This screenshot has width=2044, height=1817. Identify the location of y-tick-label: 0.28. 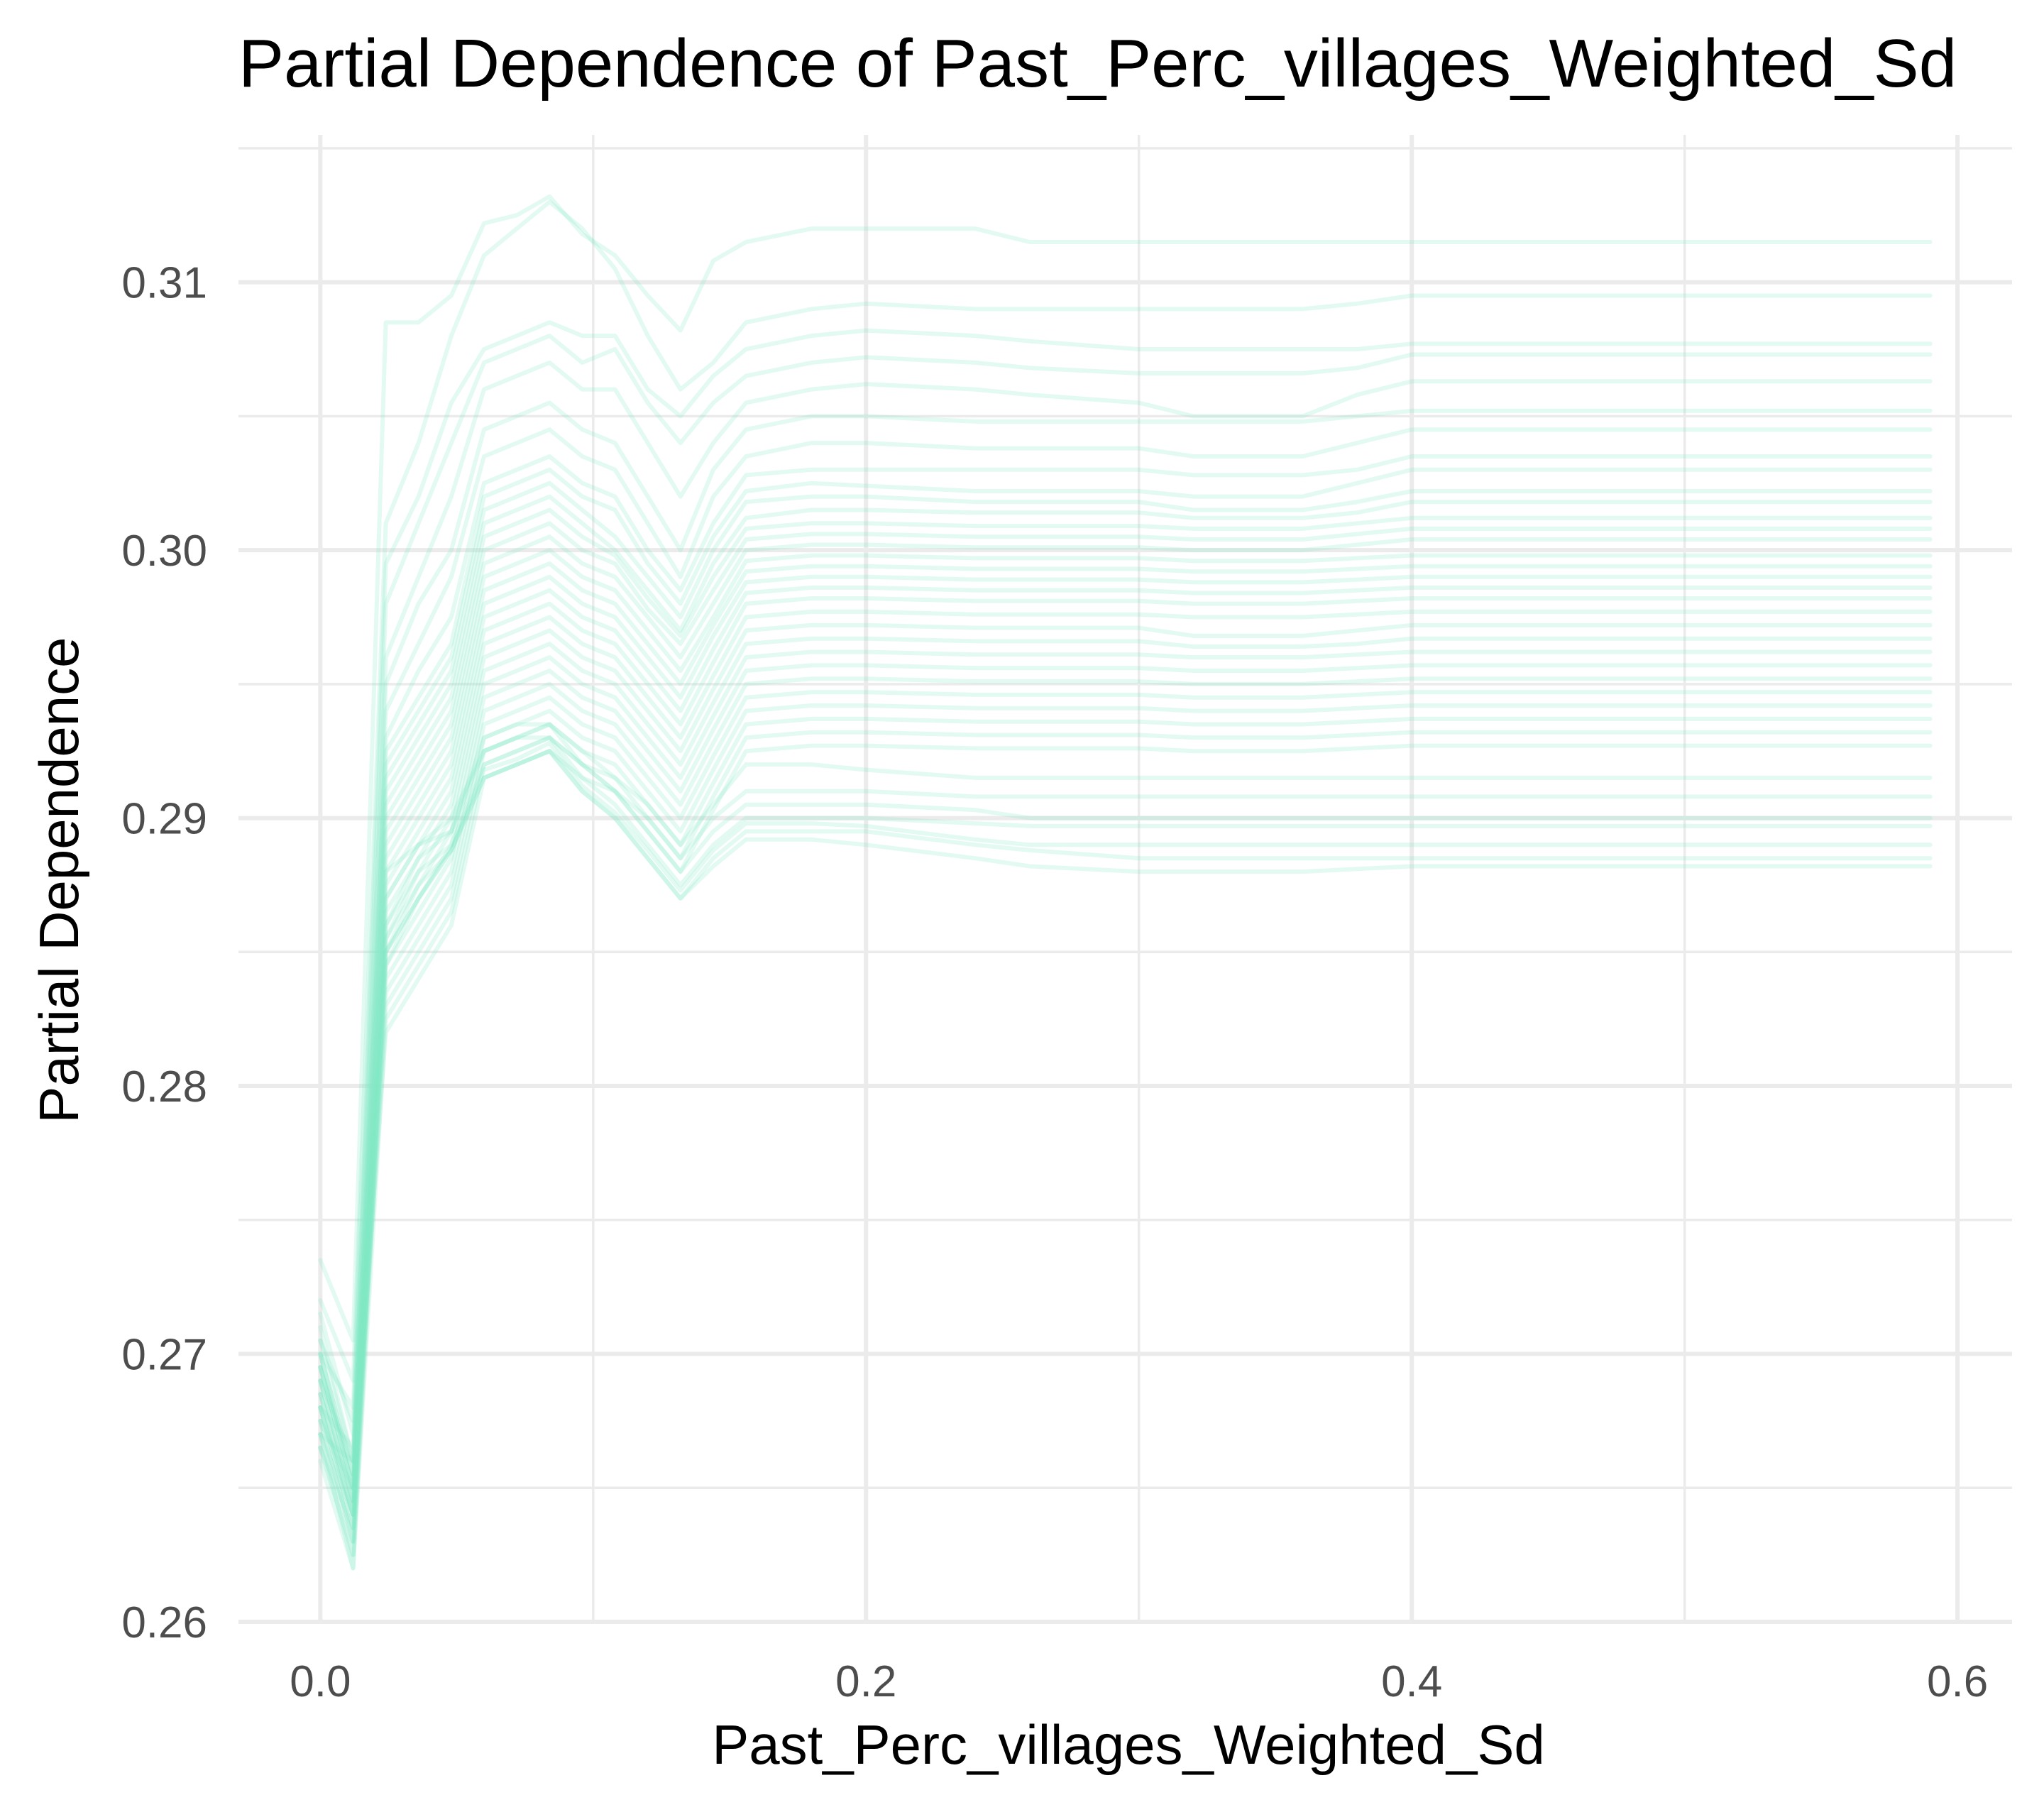
(164, 1087).